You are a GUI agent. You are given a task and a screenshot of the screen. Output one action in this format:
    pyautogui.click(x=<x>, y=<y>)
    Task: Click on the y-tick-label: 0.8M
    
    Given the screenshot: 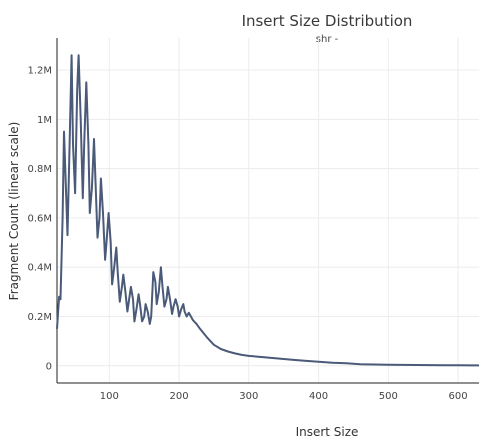 What is the action you would take?
    pyautogui.click(x=39, y=169)
    